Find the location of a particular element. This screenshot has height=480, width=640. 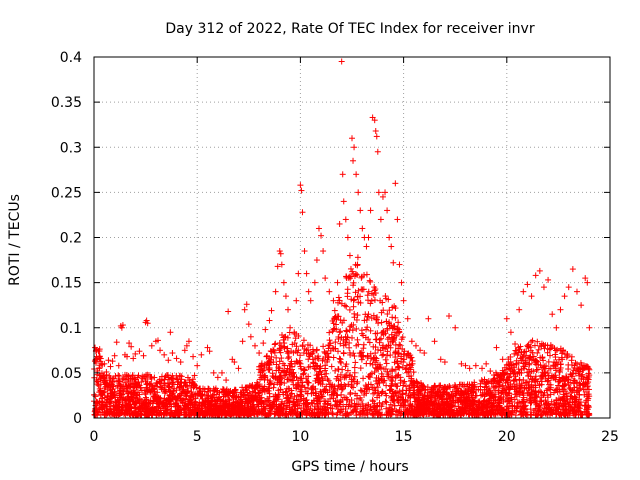

y-tick-label: 0 is located at coordinates (77, 419).